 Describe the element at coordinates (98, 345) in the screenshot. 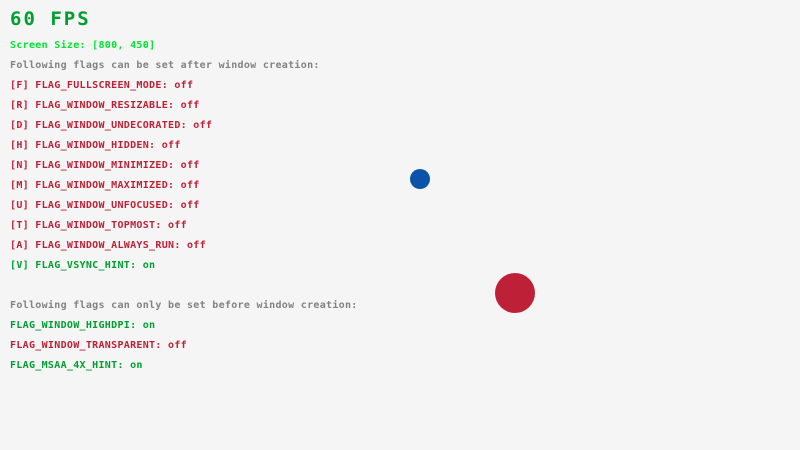

I see `flag-line-transparent: FLAG_WINDOW_TRANSPARENT: off` at that location.